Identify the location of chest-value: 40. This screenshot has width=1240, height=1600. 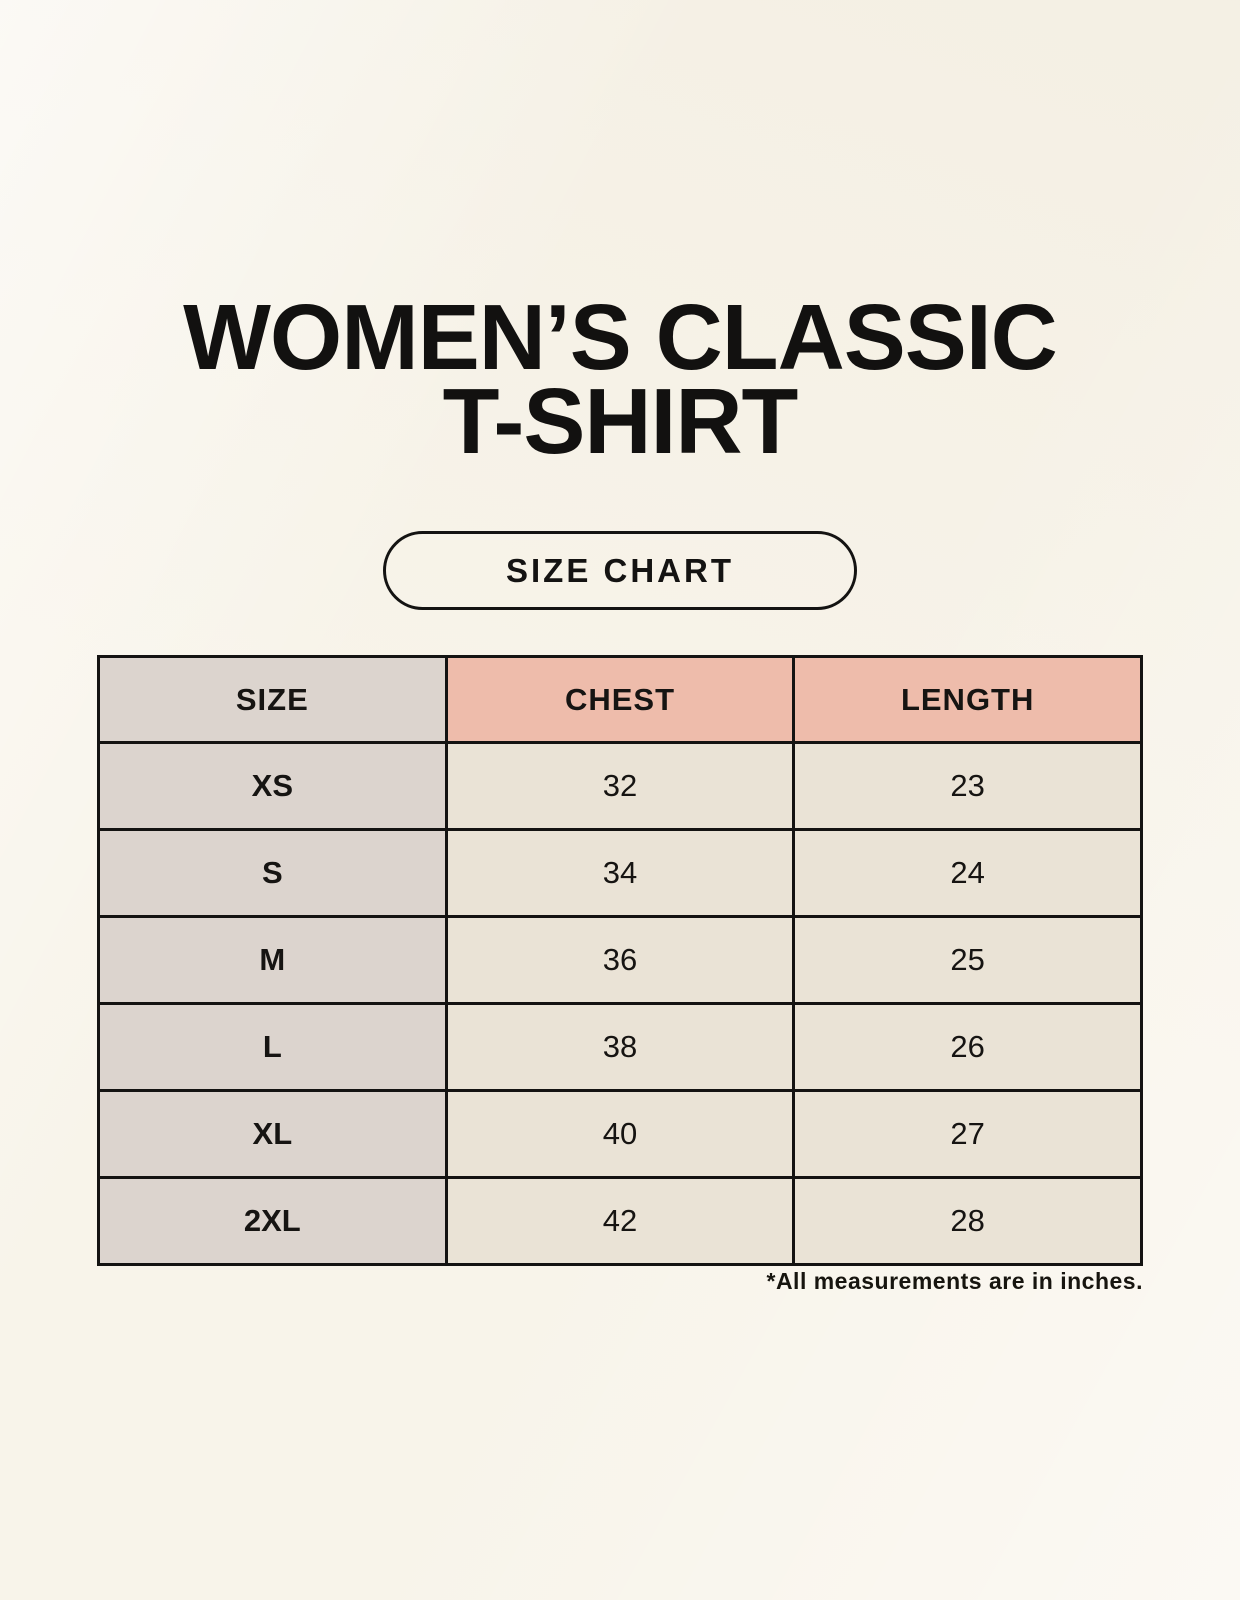
(620, 1134).